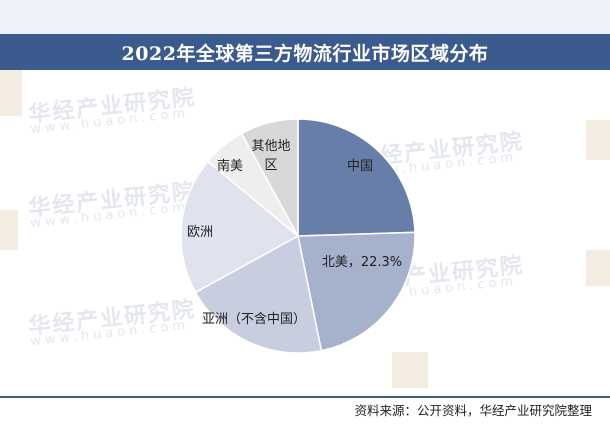  I want to click on pie-label-4: 欧洲, so click(200, 232).